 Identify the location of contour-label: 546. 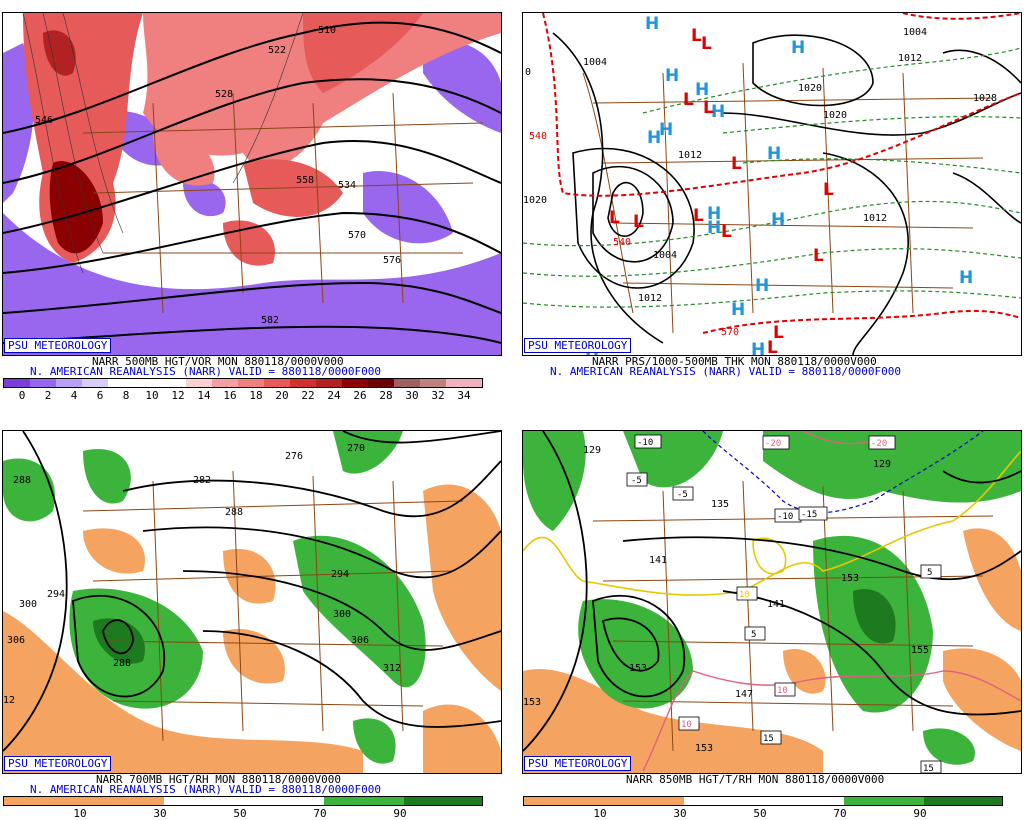
(44, 120).